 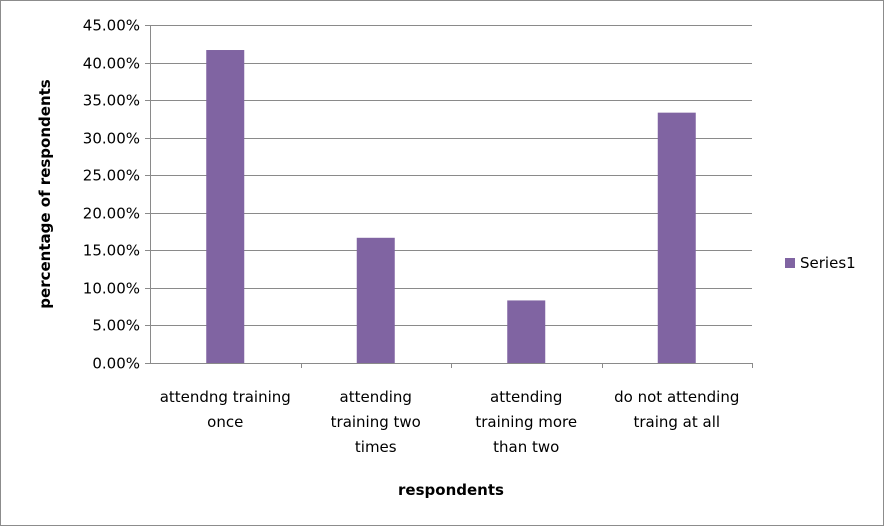 What do you see at coordinates (111, 139) in the screenshot?
I see `y-tick-label: 30.00%` at bounding box center [111, 139].